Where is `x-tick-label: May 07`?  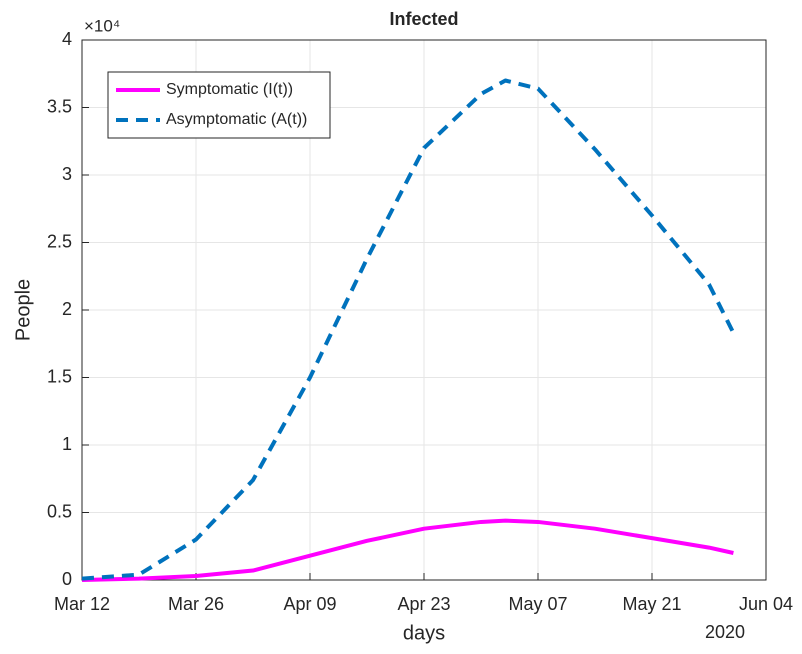 x-tick-label: May 07 is located at coordinates (537, 604).